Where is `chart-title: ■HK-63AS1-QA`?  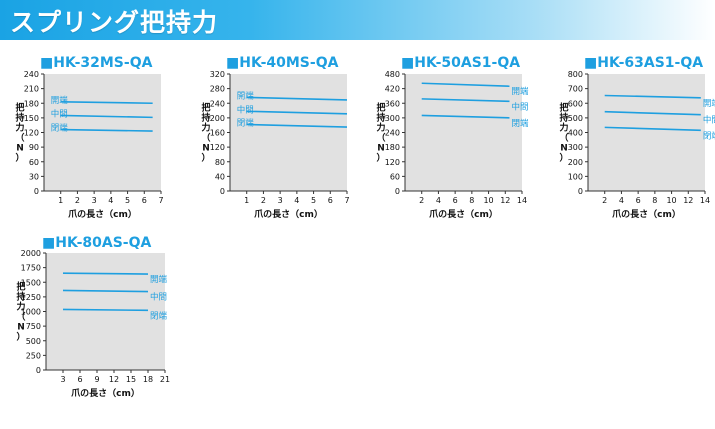 chart-title: ■HK-63AS1-QA is located at coordinates (643, 63).